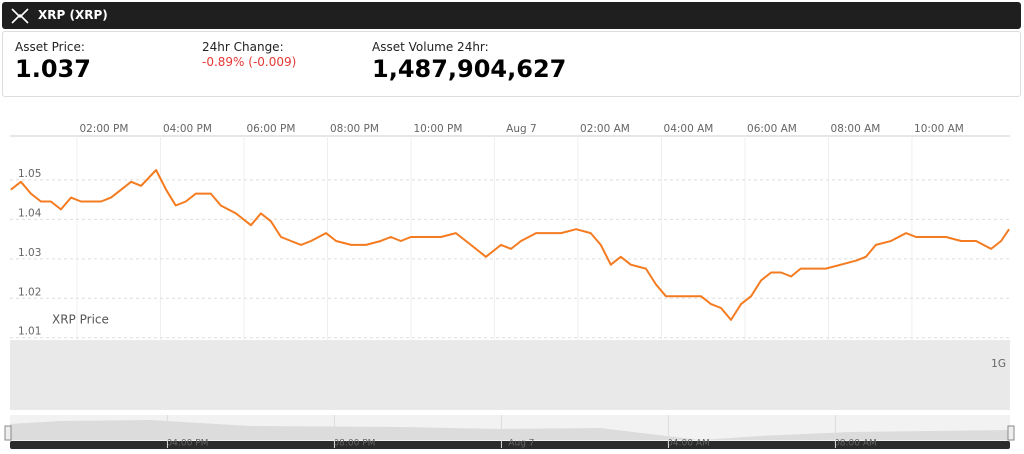  What do you see at coordinates (187, 444) in the screenshot?
I see `navigator-label: 04:00 PM` at bounding box center [187, 444].